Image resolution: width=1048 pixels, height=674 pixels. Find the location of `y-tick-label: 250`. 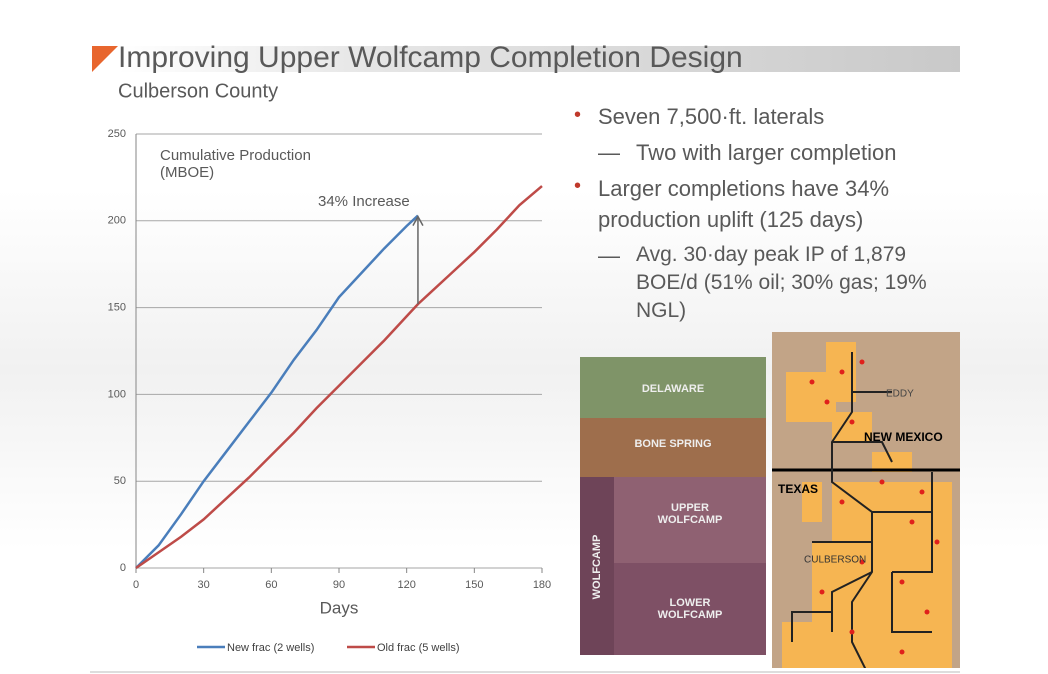

y-tick-label: 250 is located at coordinates (117, 134).